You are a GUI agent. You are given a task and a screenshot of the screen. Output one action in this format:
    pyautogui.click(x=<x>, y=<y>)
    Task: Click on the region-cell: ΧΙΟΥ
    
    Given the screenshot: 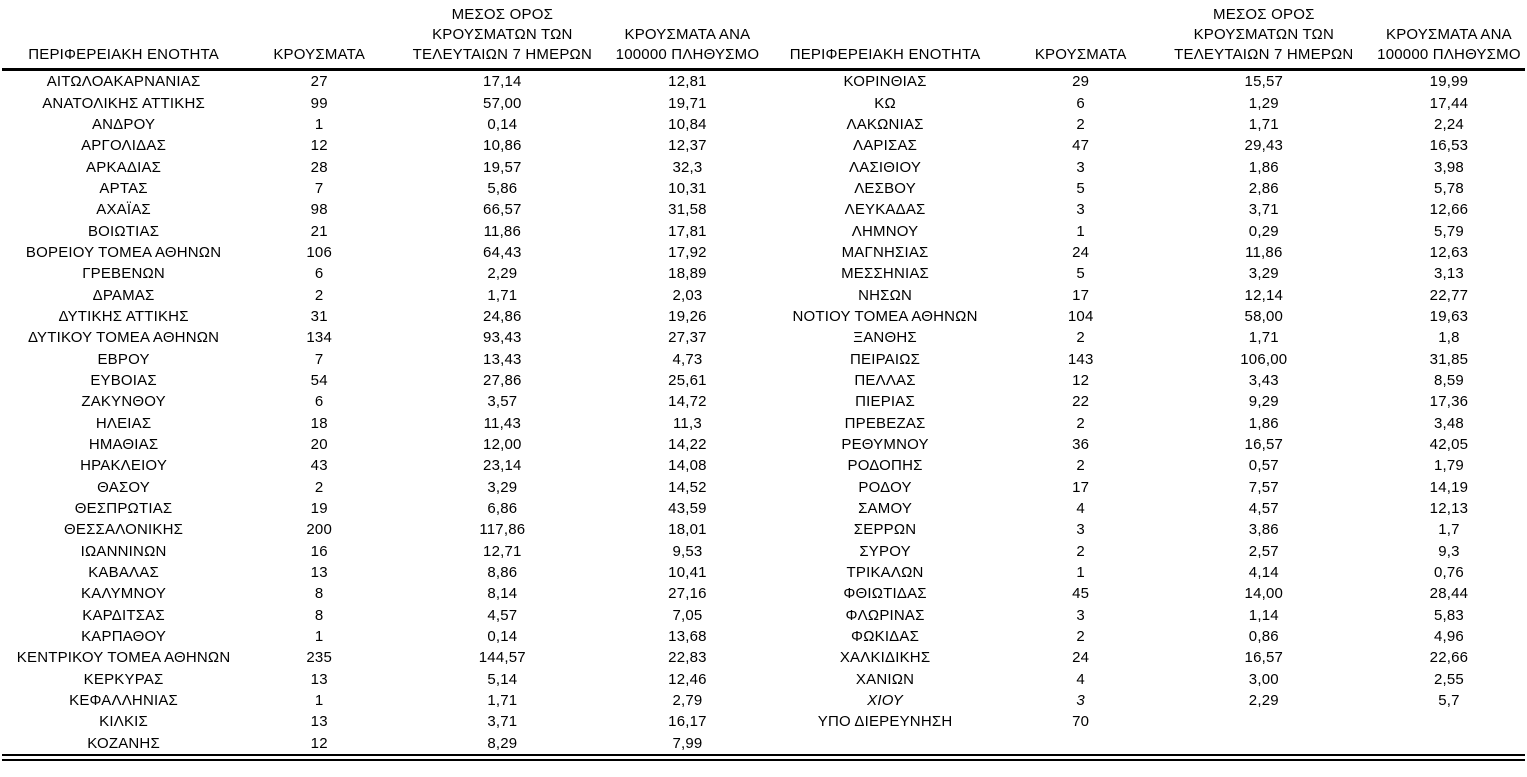 What is the action you would take?
    pyautogui.click(x=885, y=701)
    